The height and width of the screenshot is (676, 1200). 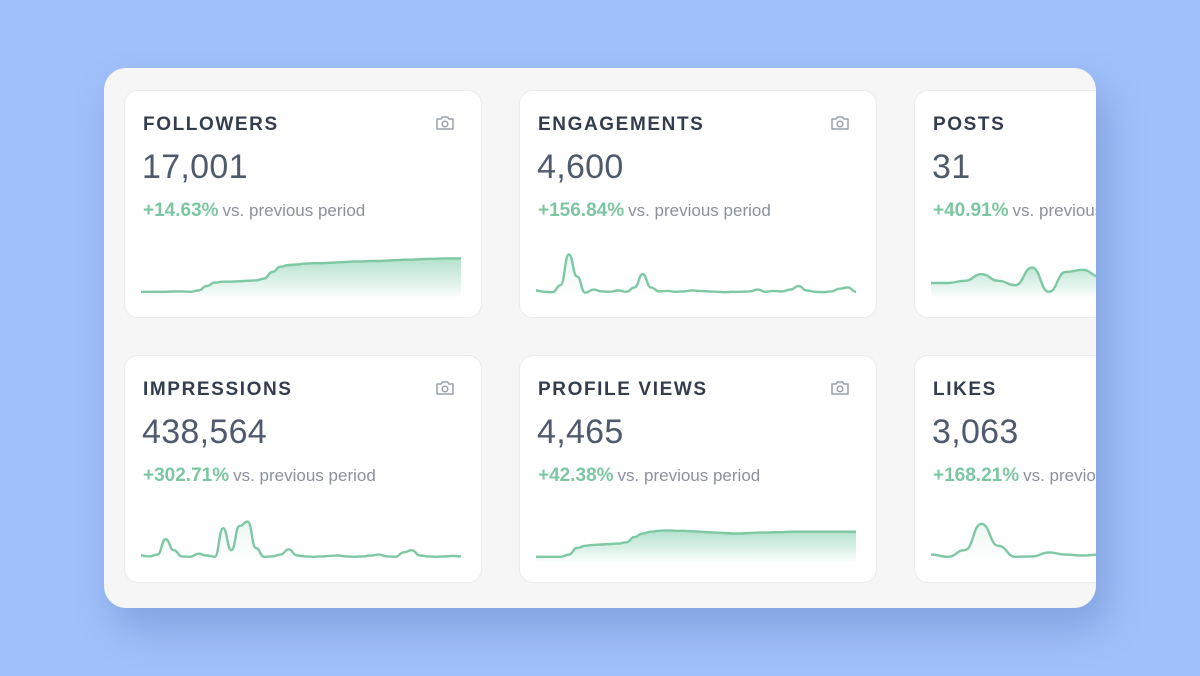 I want to click on card-change: +42.38% vs. previous period, so click(x=649, y=476).